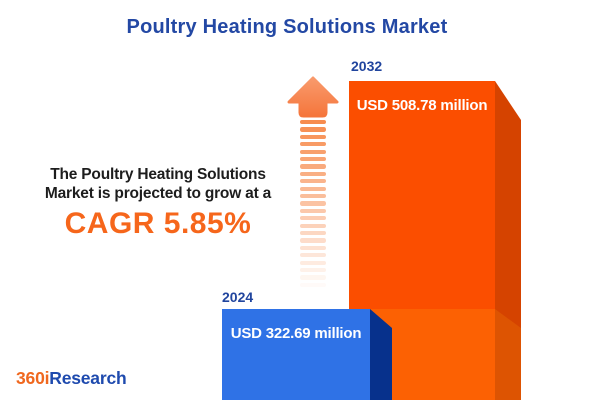  I want to click on bar-2024-front, so click(296, 354).